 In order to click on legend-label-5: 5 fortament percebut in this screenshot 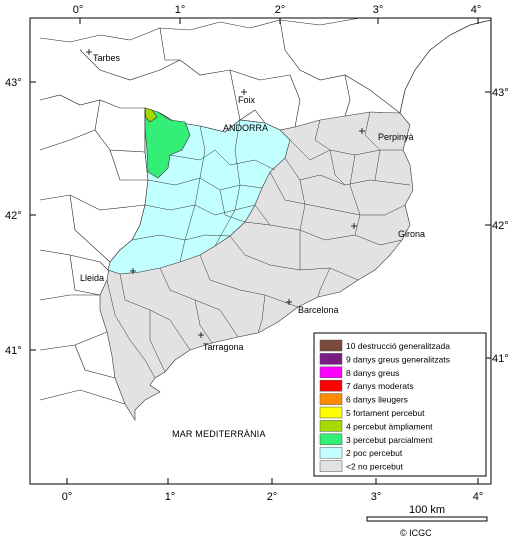, I will do `click(385, 413)`.